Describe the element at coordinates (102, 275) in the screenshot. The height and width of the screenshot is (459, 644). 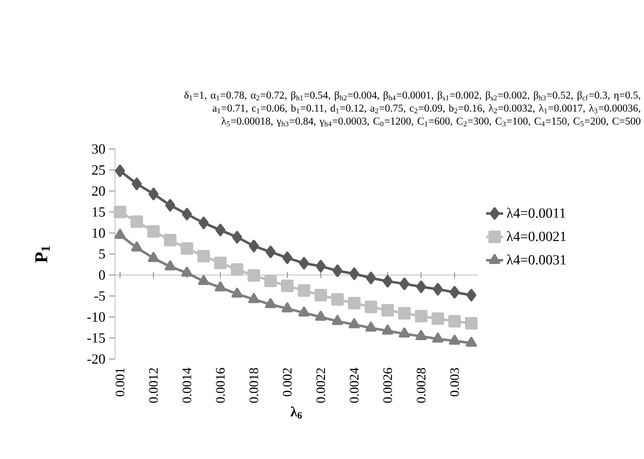
I see `y-tick-label: 0` at that location.